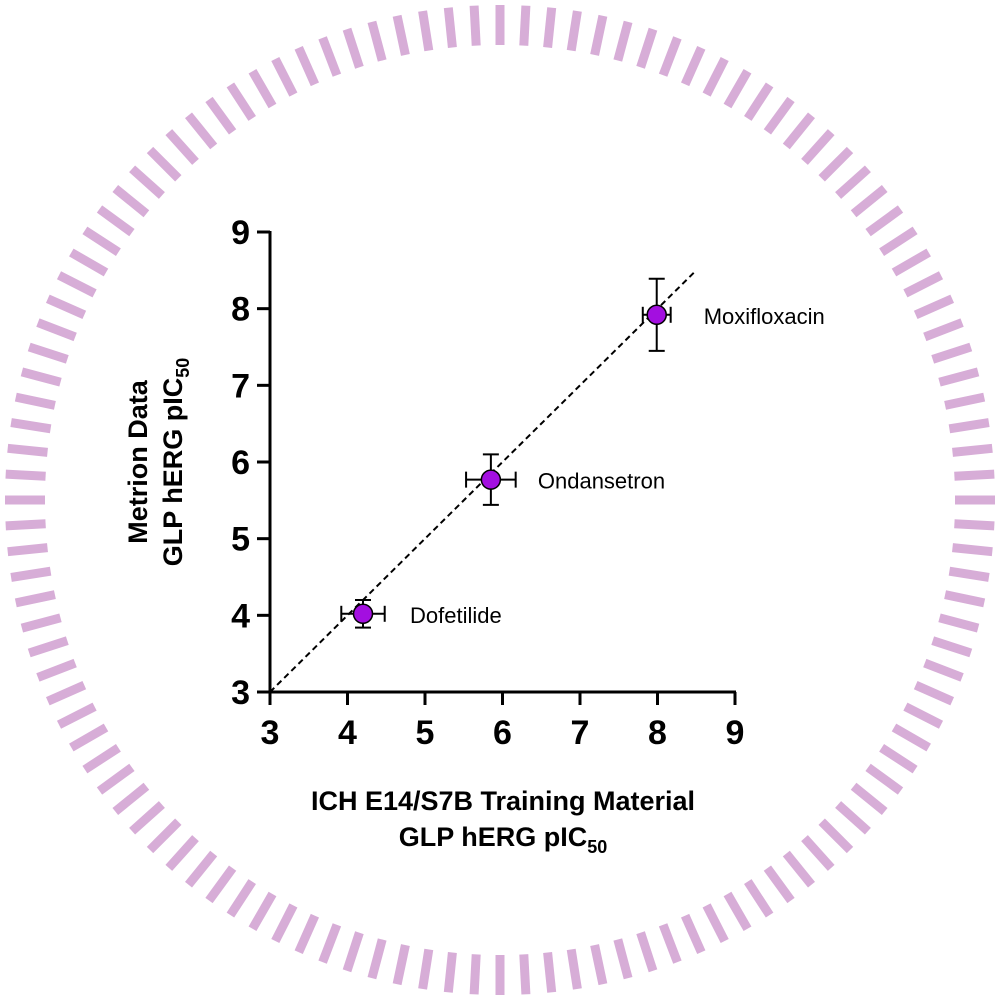 This screenshot has height=1000, width=1000. I want to click on data-point-label: Ondansetron, so click(601, 481).